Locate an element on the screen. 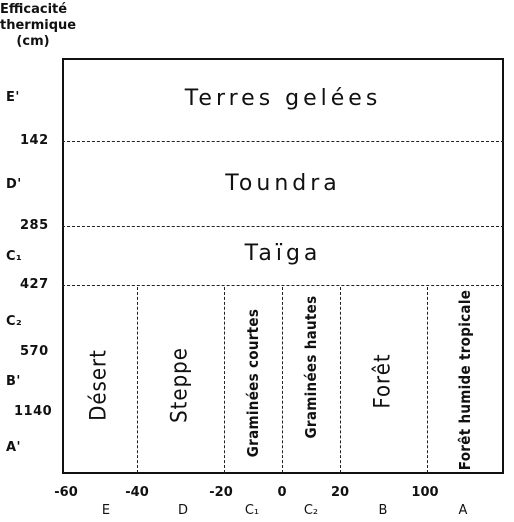  boundary-x-minus40 is located at coordinates (137, 380).